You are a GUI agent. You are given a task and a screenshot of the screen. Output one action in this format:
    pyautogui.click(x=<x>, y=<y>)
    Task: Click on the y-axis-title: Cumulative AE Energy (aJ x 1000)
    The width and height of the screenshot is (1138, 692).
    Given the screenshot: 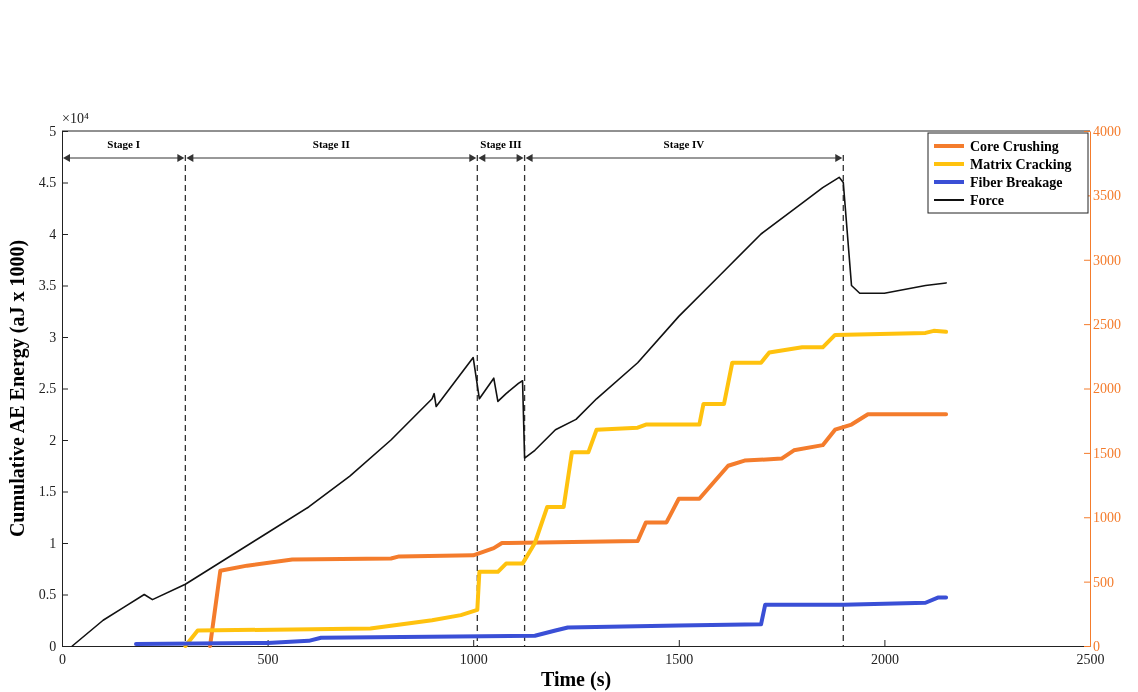 What is the action you would take?
    pyautogui.click(x=17, y=388)
    